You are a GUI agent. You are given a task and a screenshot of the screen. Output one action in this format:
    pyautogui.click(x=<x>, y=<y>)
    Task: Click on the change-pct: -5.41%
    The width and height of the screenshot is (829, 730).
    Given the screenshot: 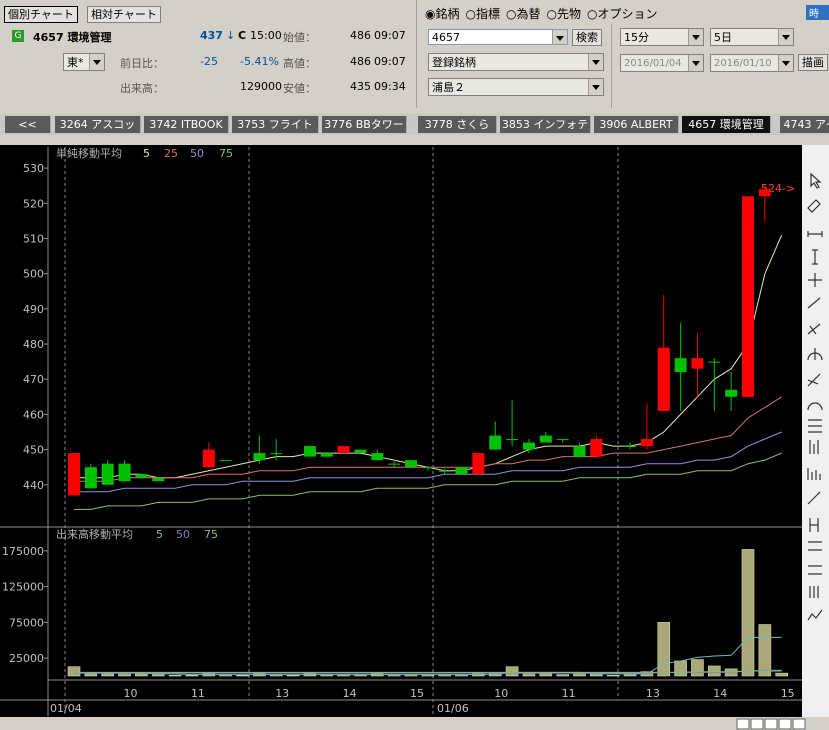 What is the action you would take?
    pyautogui.click(x=259, y=61)
    